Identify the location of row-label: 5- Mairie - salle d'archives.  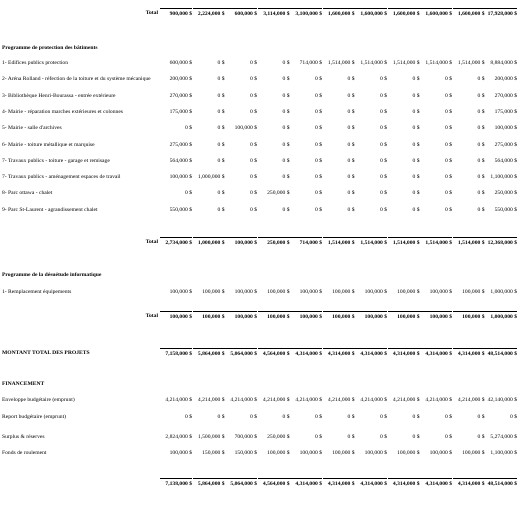
(32, 128).